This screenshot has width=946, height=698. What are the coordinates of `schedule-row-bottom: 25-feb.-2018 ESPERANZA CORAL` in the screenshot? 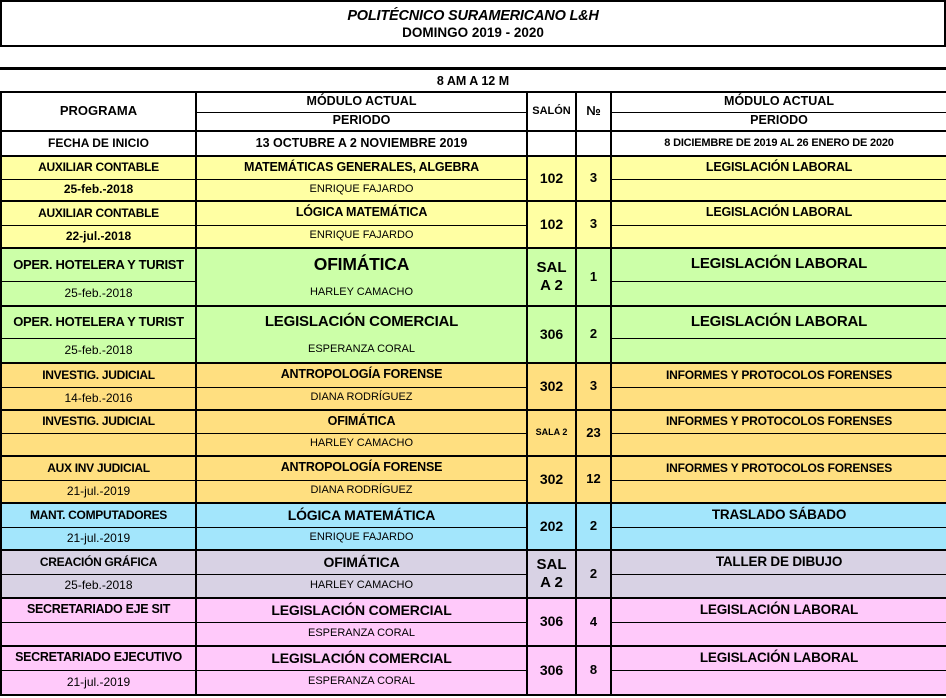 It's located at (473, 350).